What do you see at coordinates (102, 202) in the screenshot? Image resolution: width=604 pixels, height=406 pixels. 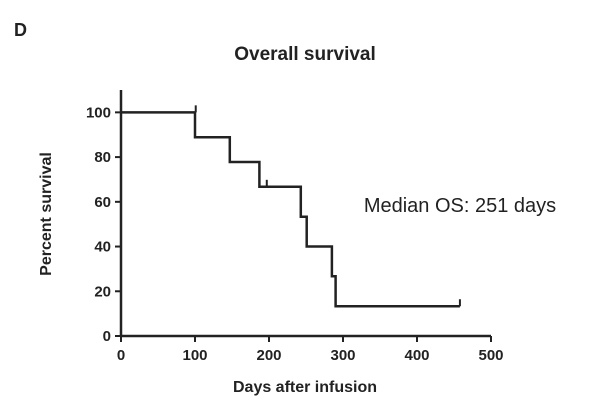 I see `y-tick-label: 60` at bounding box center [102, 202].